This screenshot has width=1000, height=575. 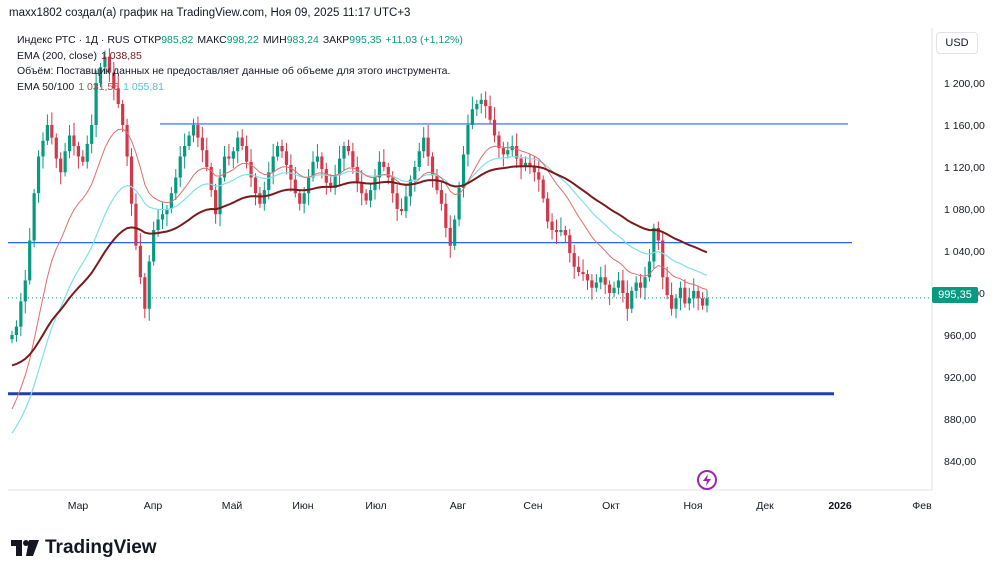 I want to click on ema200-label: EMA (200, close), so click(x=57, y=55).